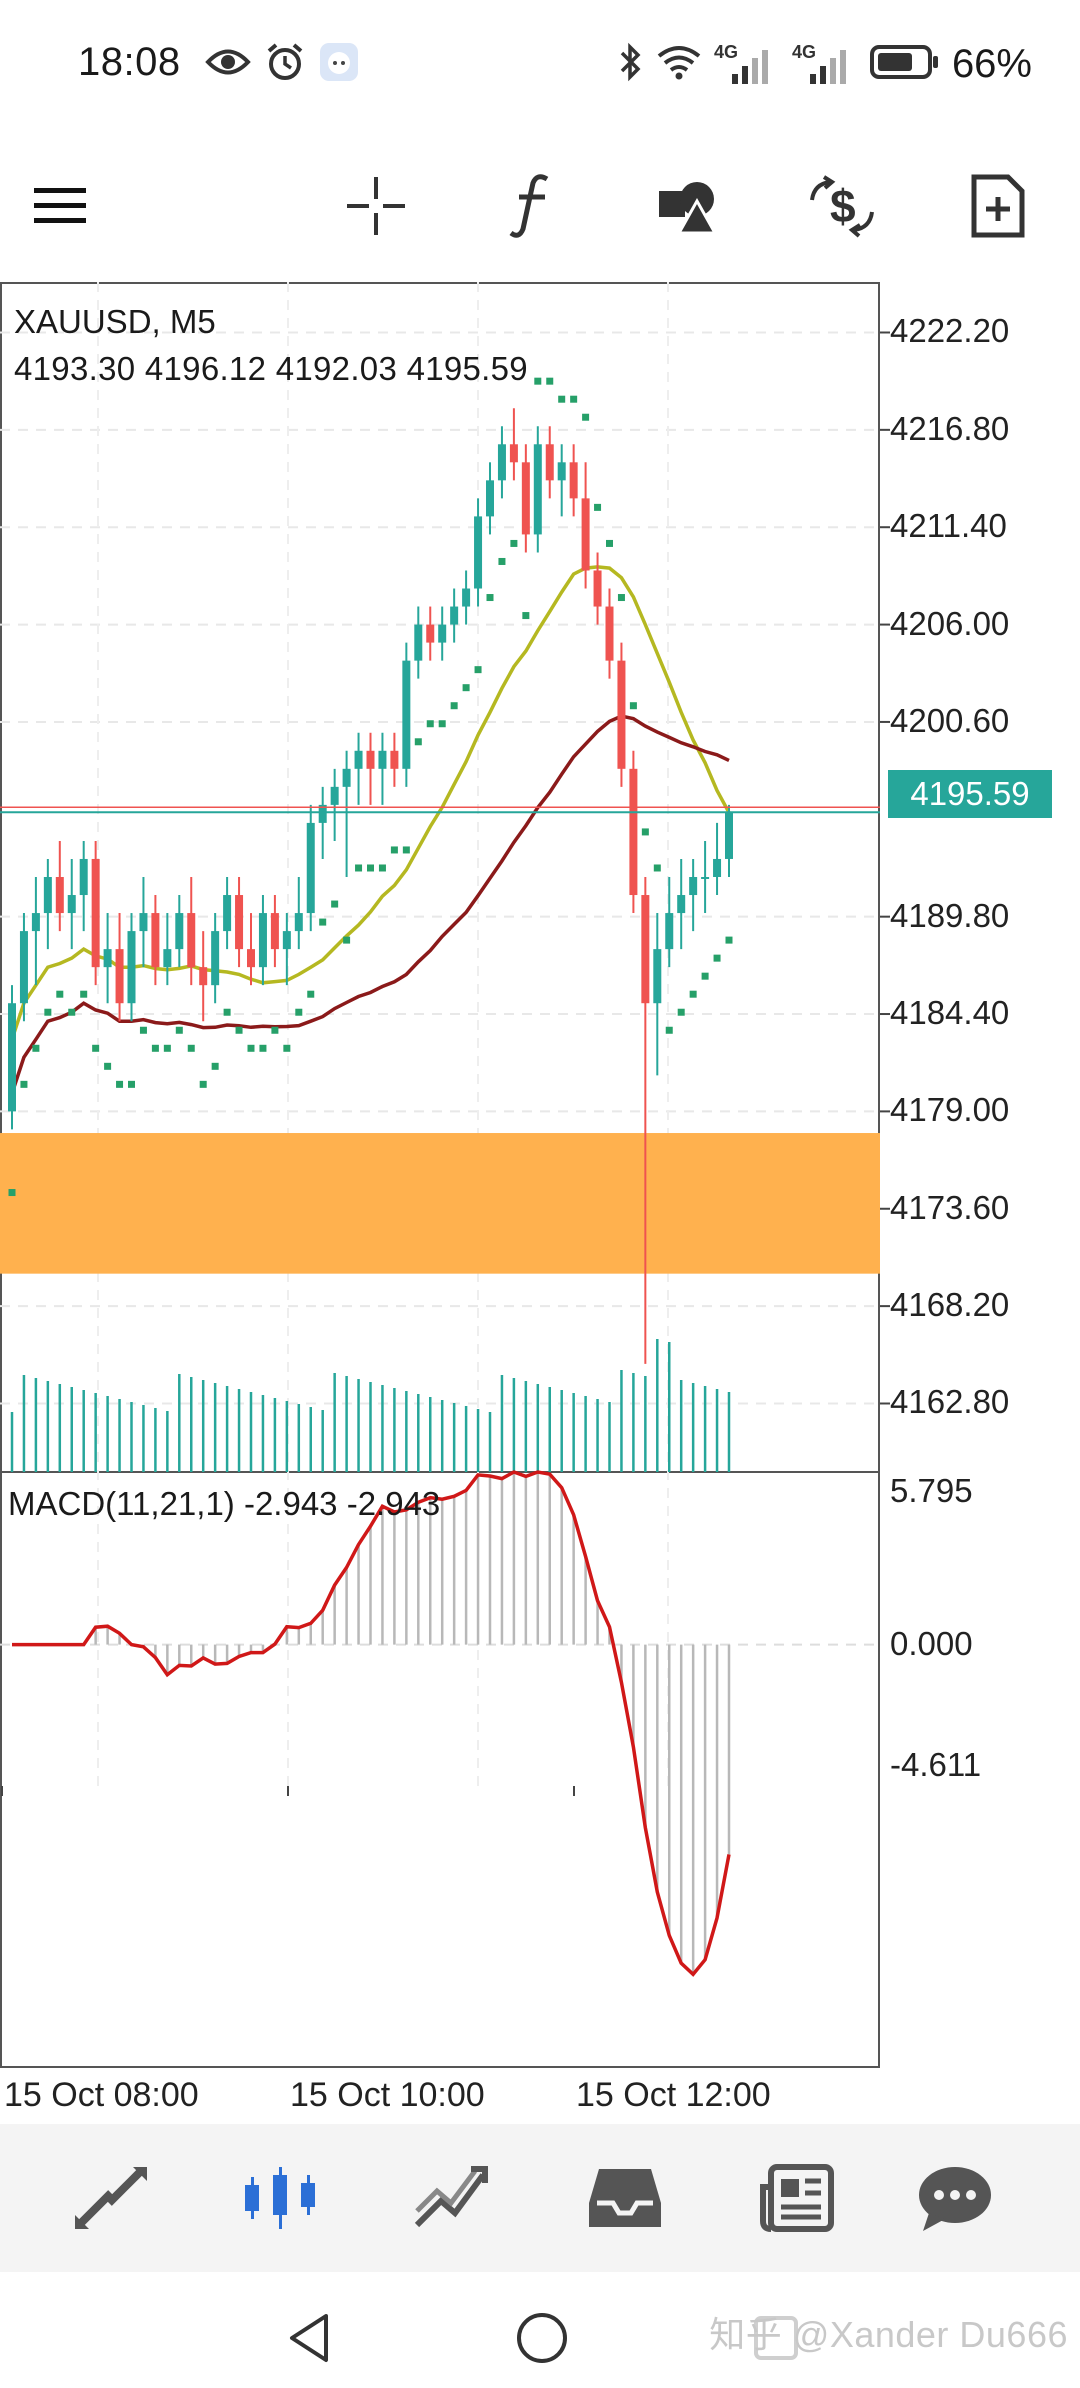  I want to click on objects-button, so click(688, 208).